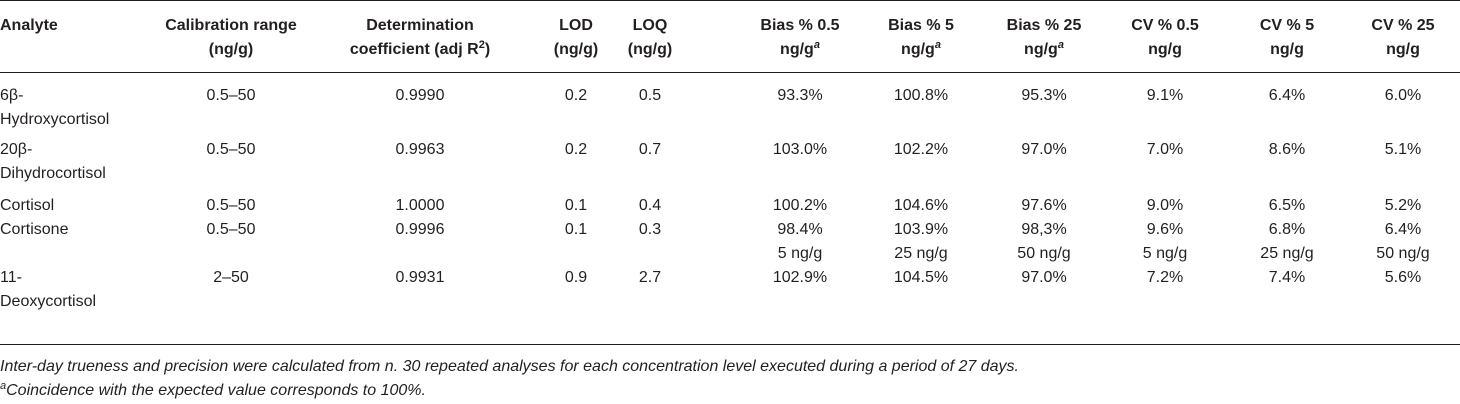 This screenshot has height=404, width=1460. I want to click on cell-cv05: 9.6%, so click(1165, 229).